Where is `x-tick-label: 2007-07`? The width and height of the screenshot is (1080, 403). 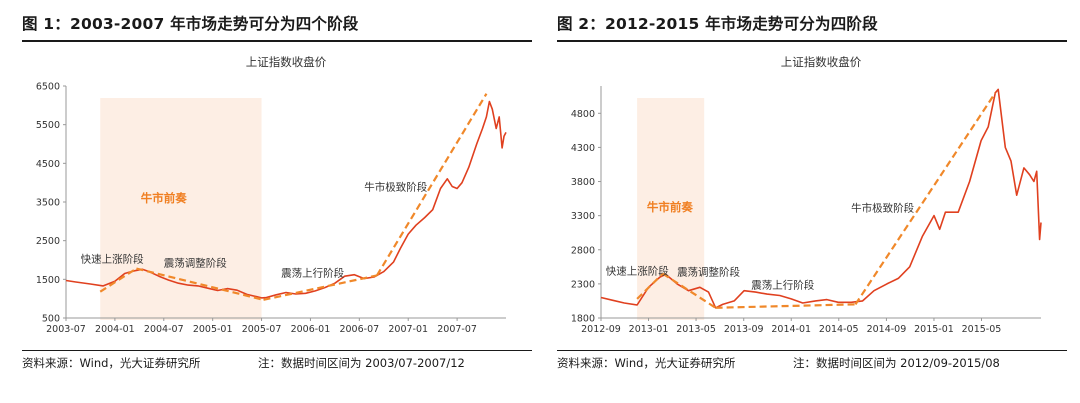 x-tick-label: 2007-07 is located at coordinates (457, 329).